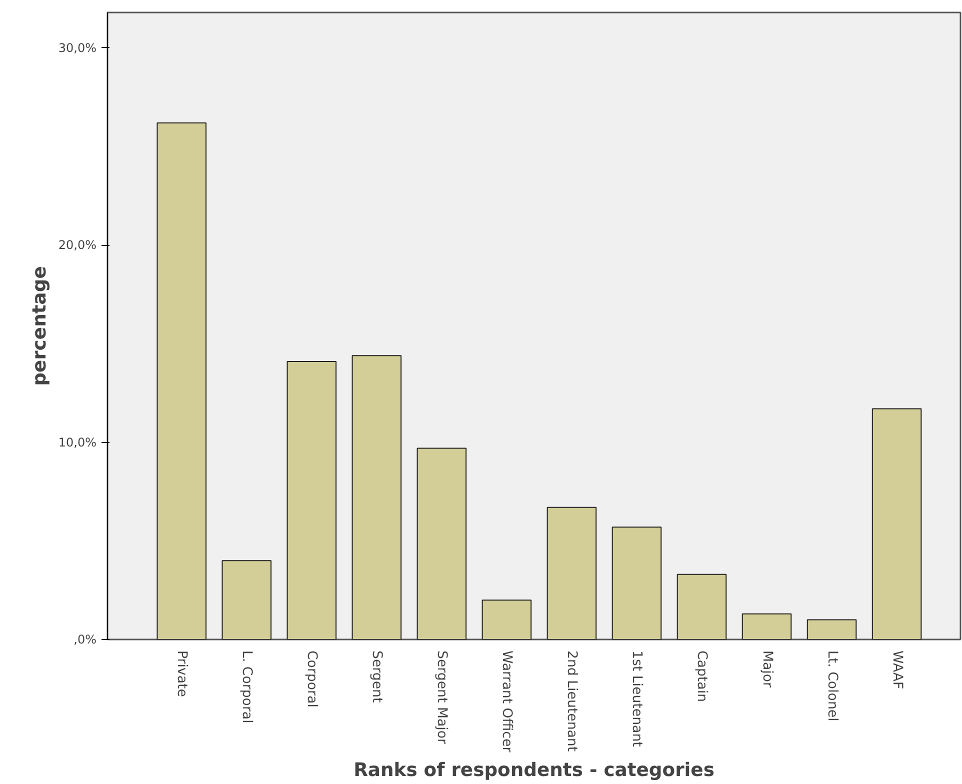  I want to click on x-tick-label: 2nd Lieutenant, so click(572, 701).